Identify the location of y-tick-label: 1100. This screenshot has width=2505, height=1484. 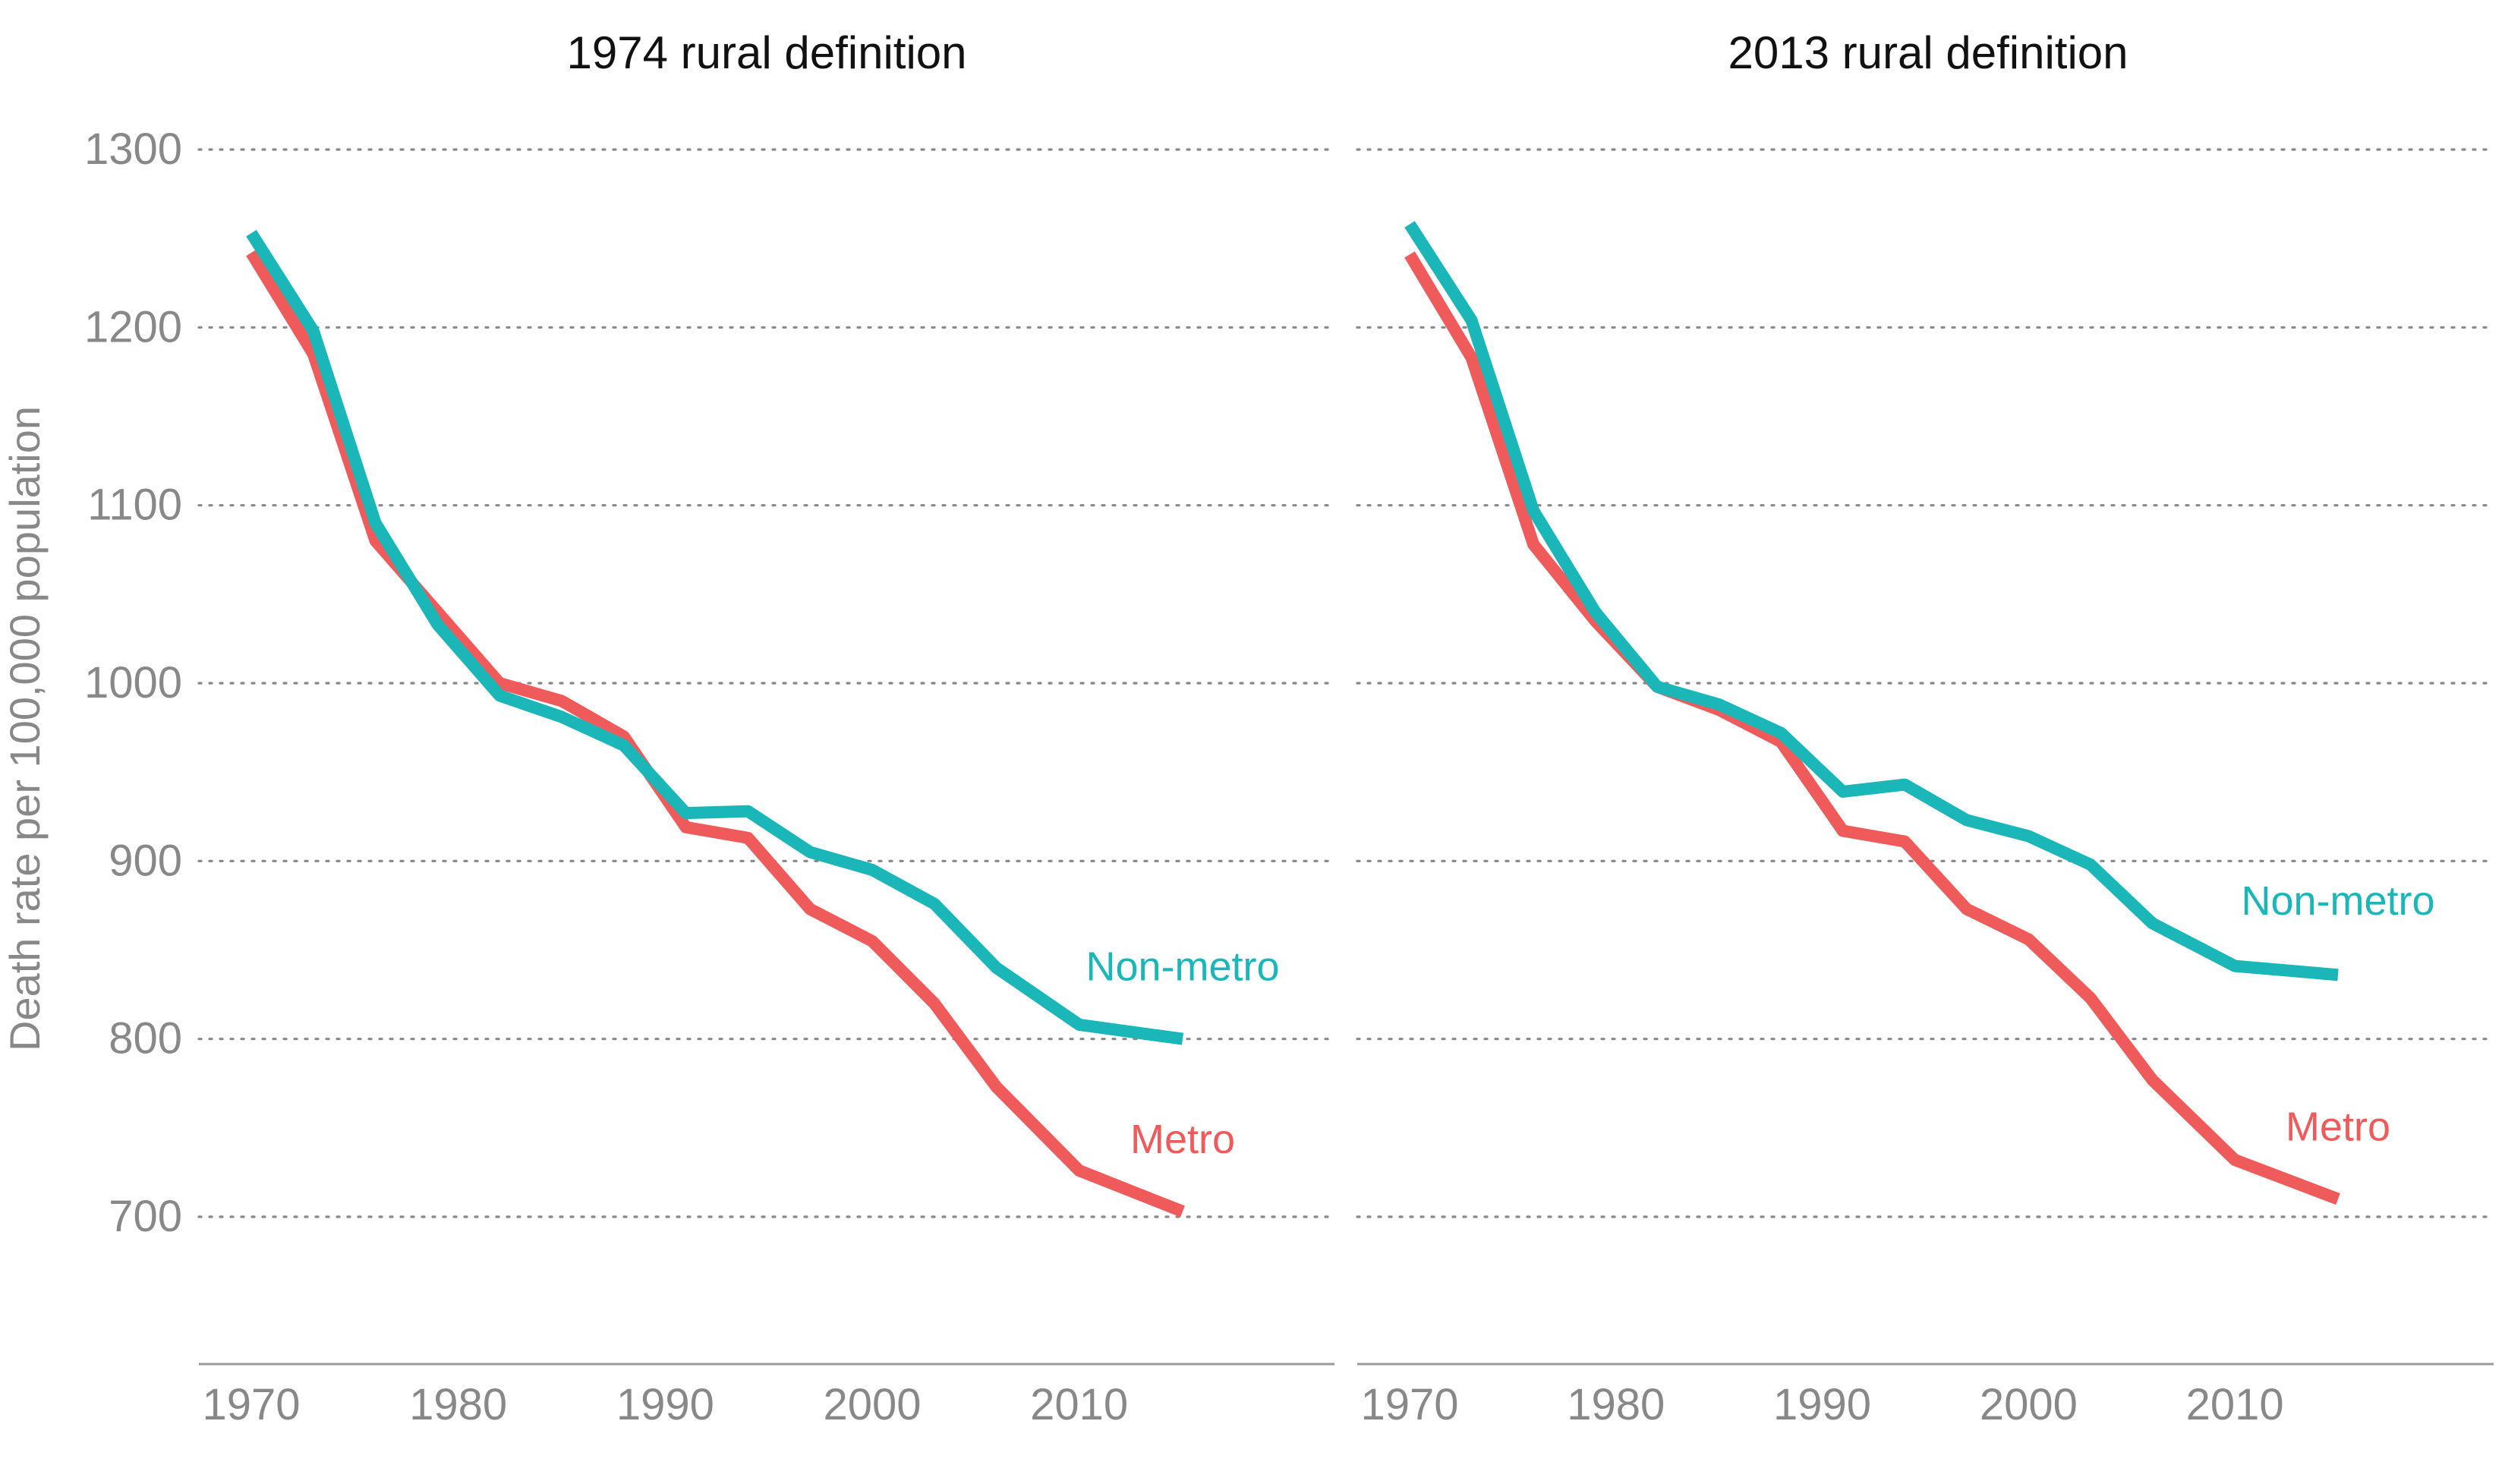
(134, 505).